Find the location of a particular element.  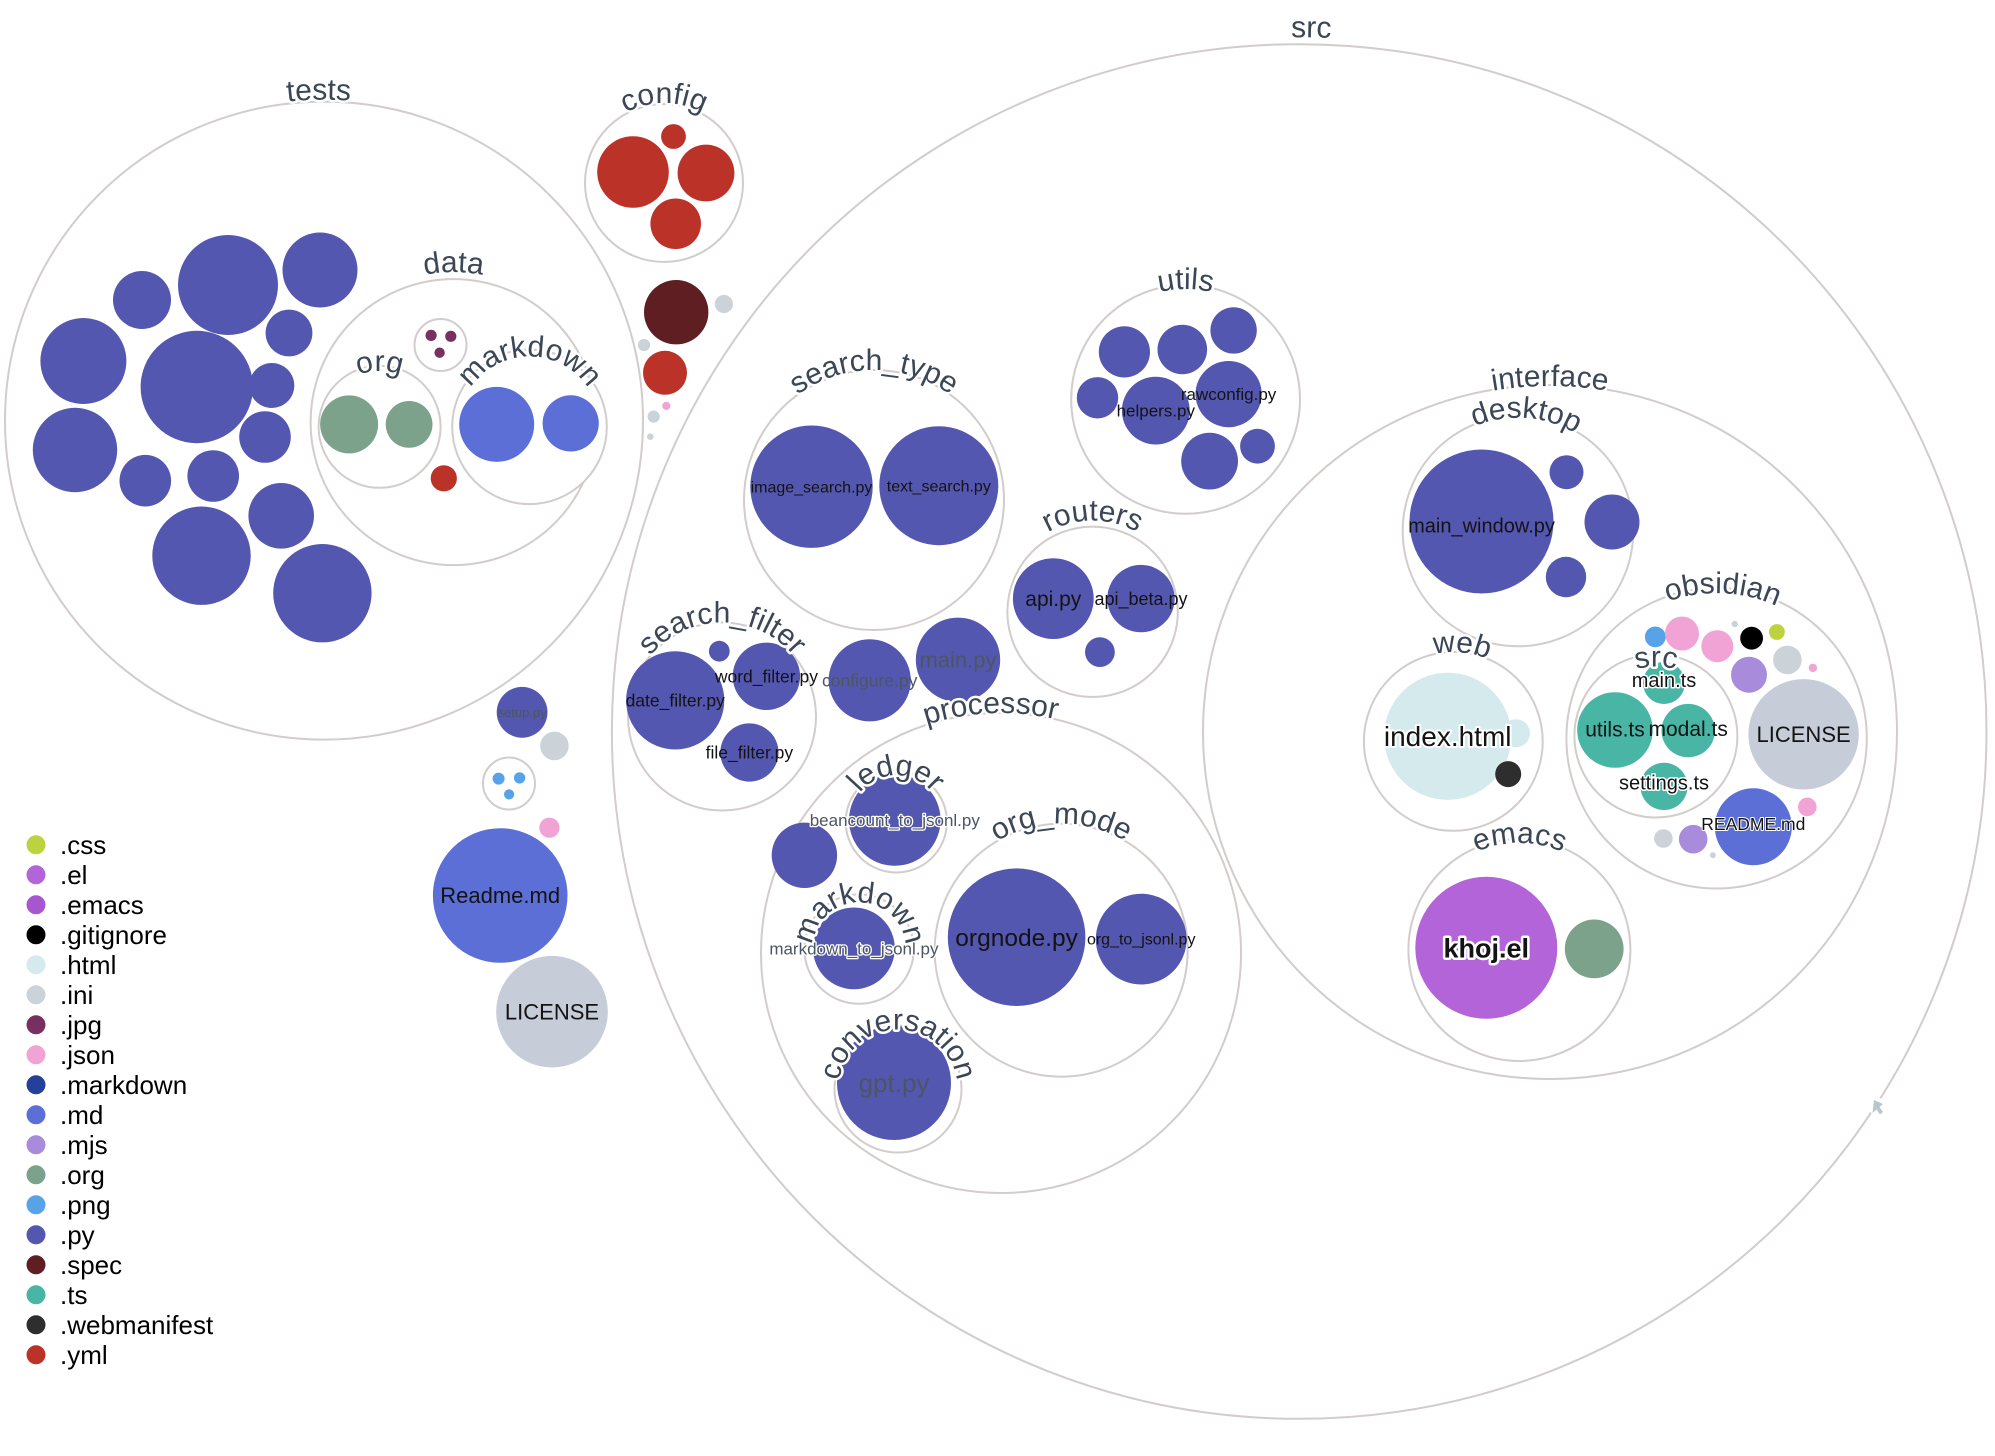

svg-text: .org is located at coordinates (82, 1175).